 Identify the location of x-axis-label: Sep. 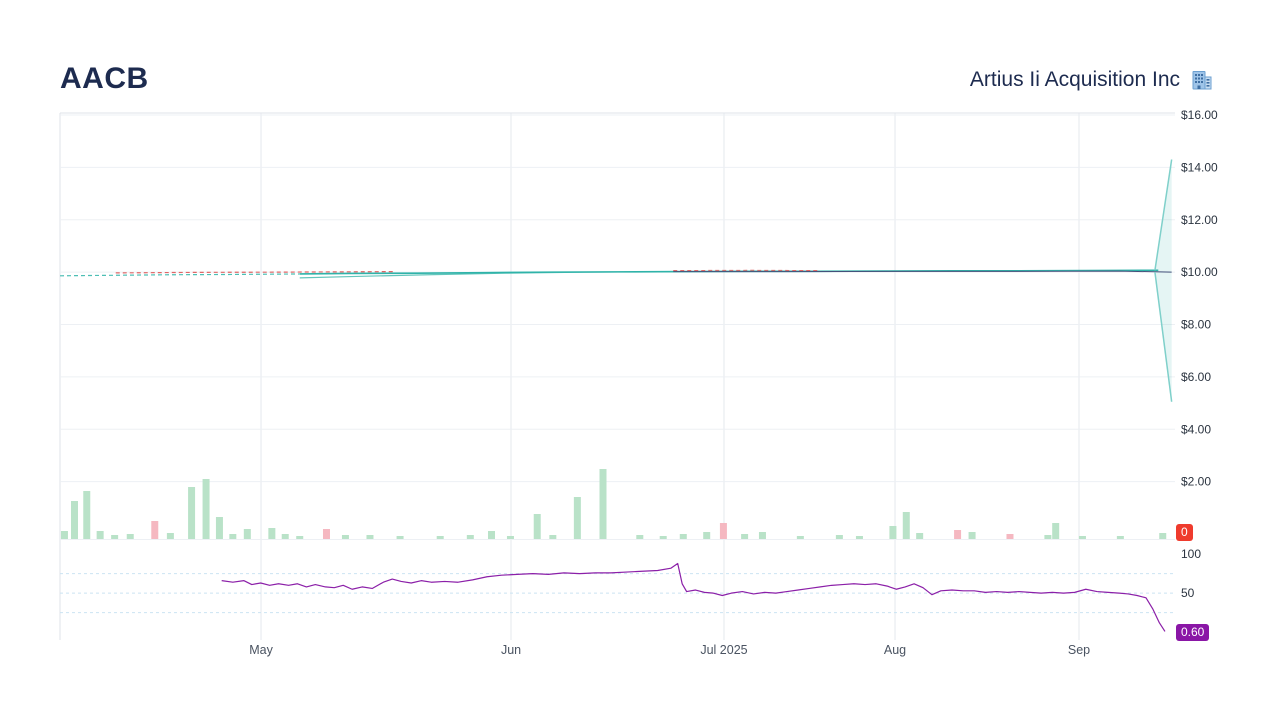
(1079, 650).